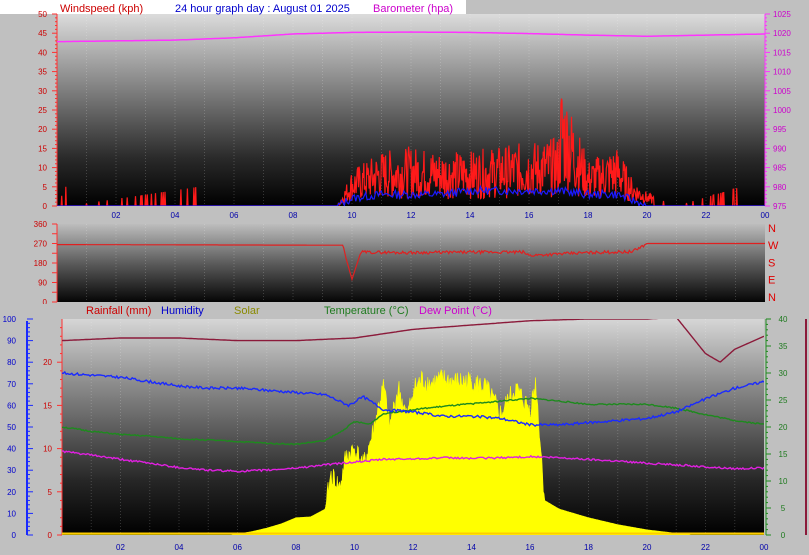  What do you see at coordinates (411, 215) in the screenshot?
I see `top-x-tick: 12` at bounding box center [411, 215].